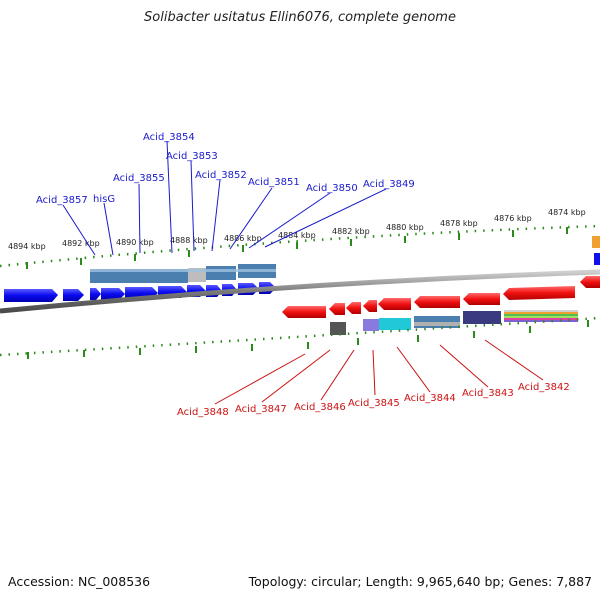  Describe the element at coordinates (81, 243) in the screenshot. I see `kbp-label: 4892 kbp` at that location.